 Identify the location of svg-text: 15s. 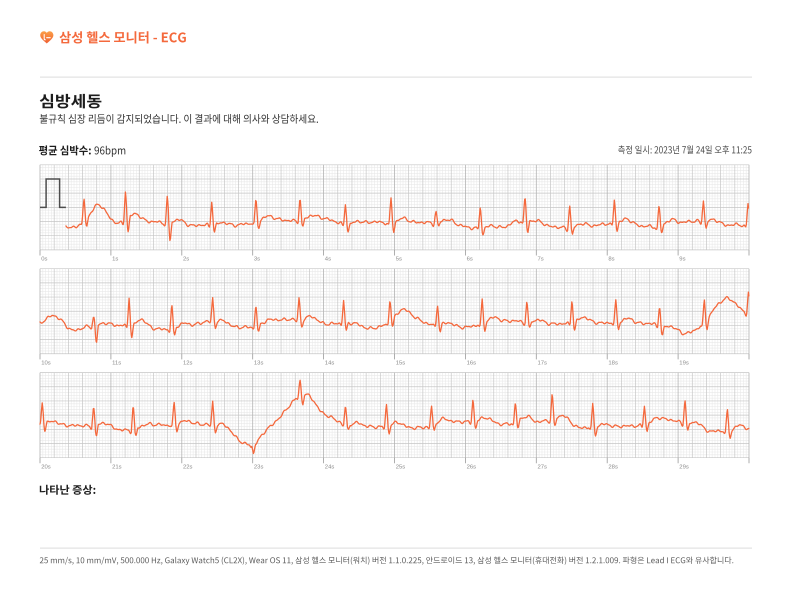
(401, 364).